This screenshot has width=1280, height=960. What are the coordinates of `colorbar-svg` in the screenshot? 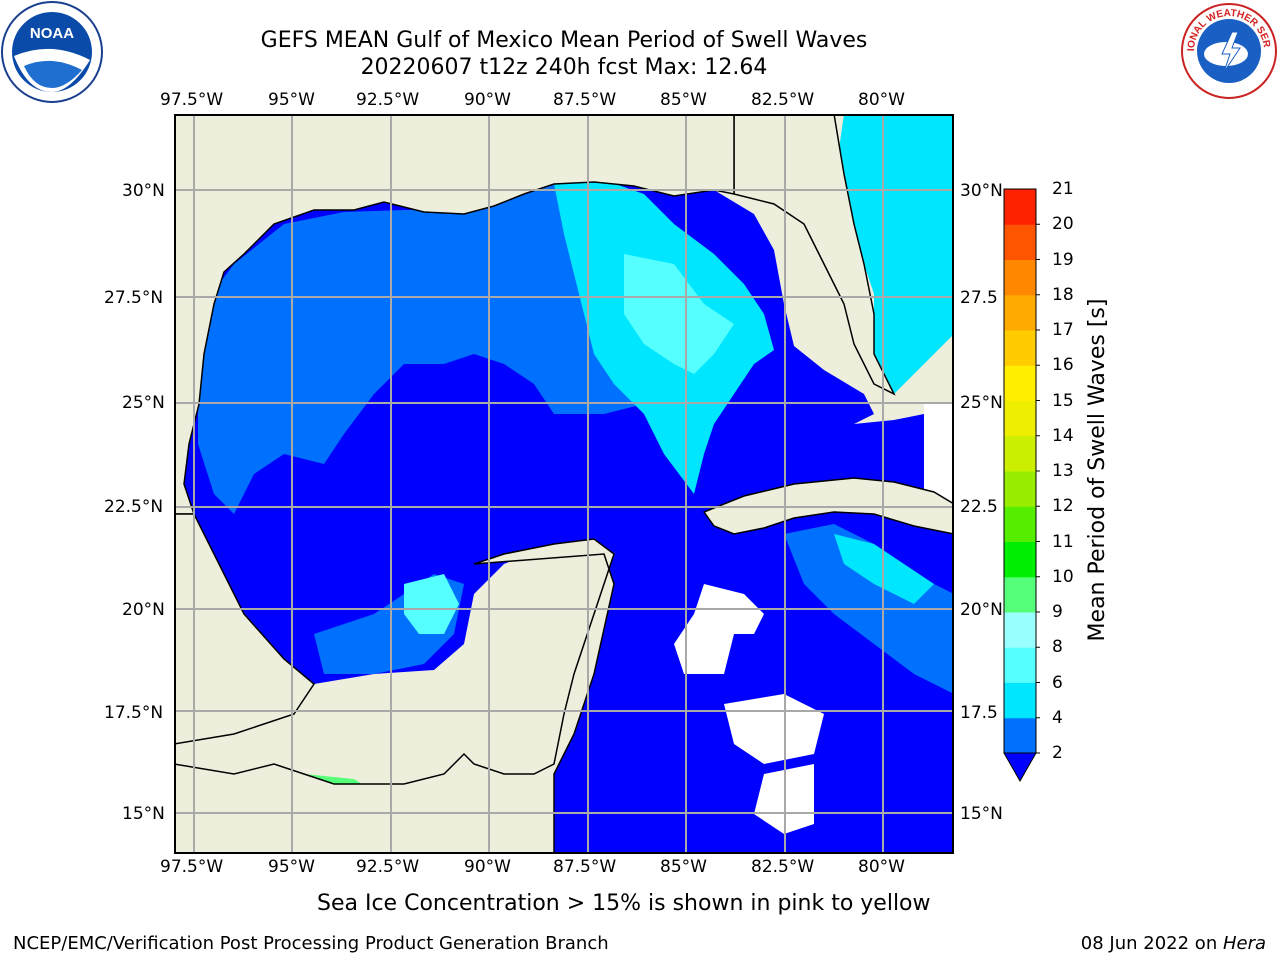 It's located at (1021, 485).